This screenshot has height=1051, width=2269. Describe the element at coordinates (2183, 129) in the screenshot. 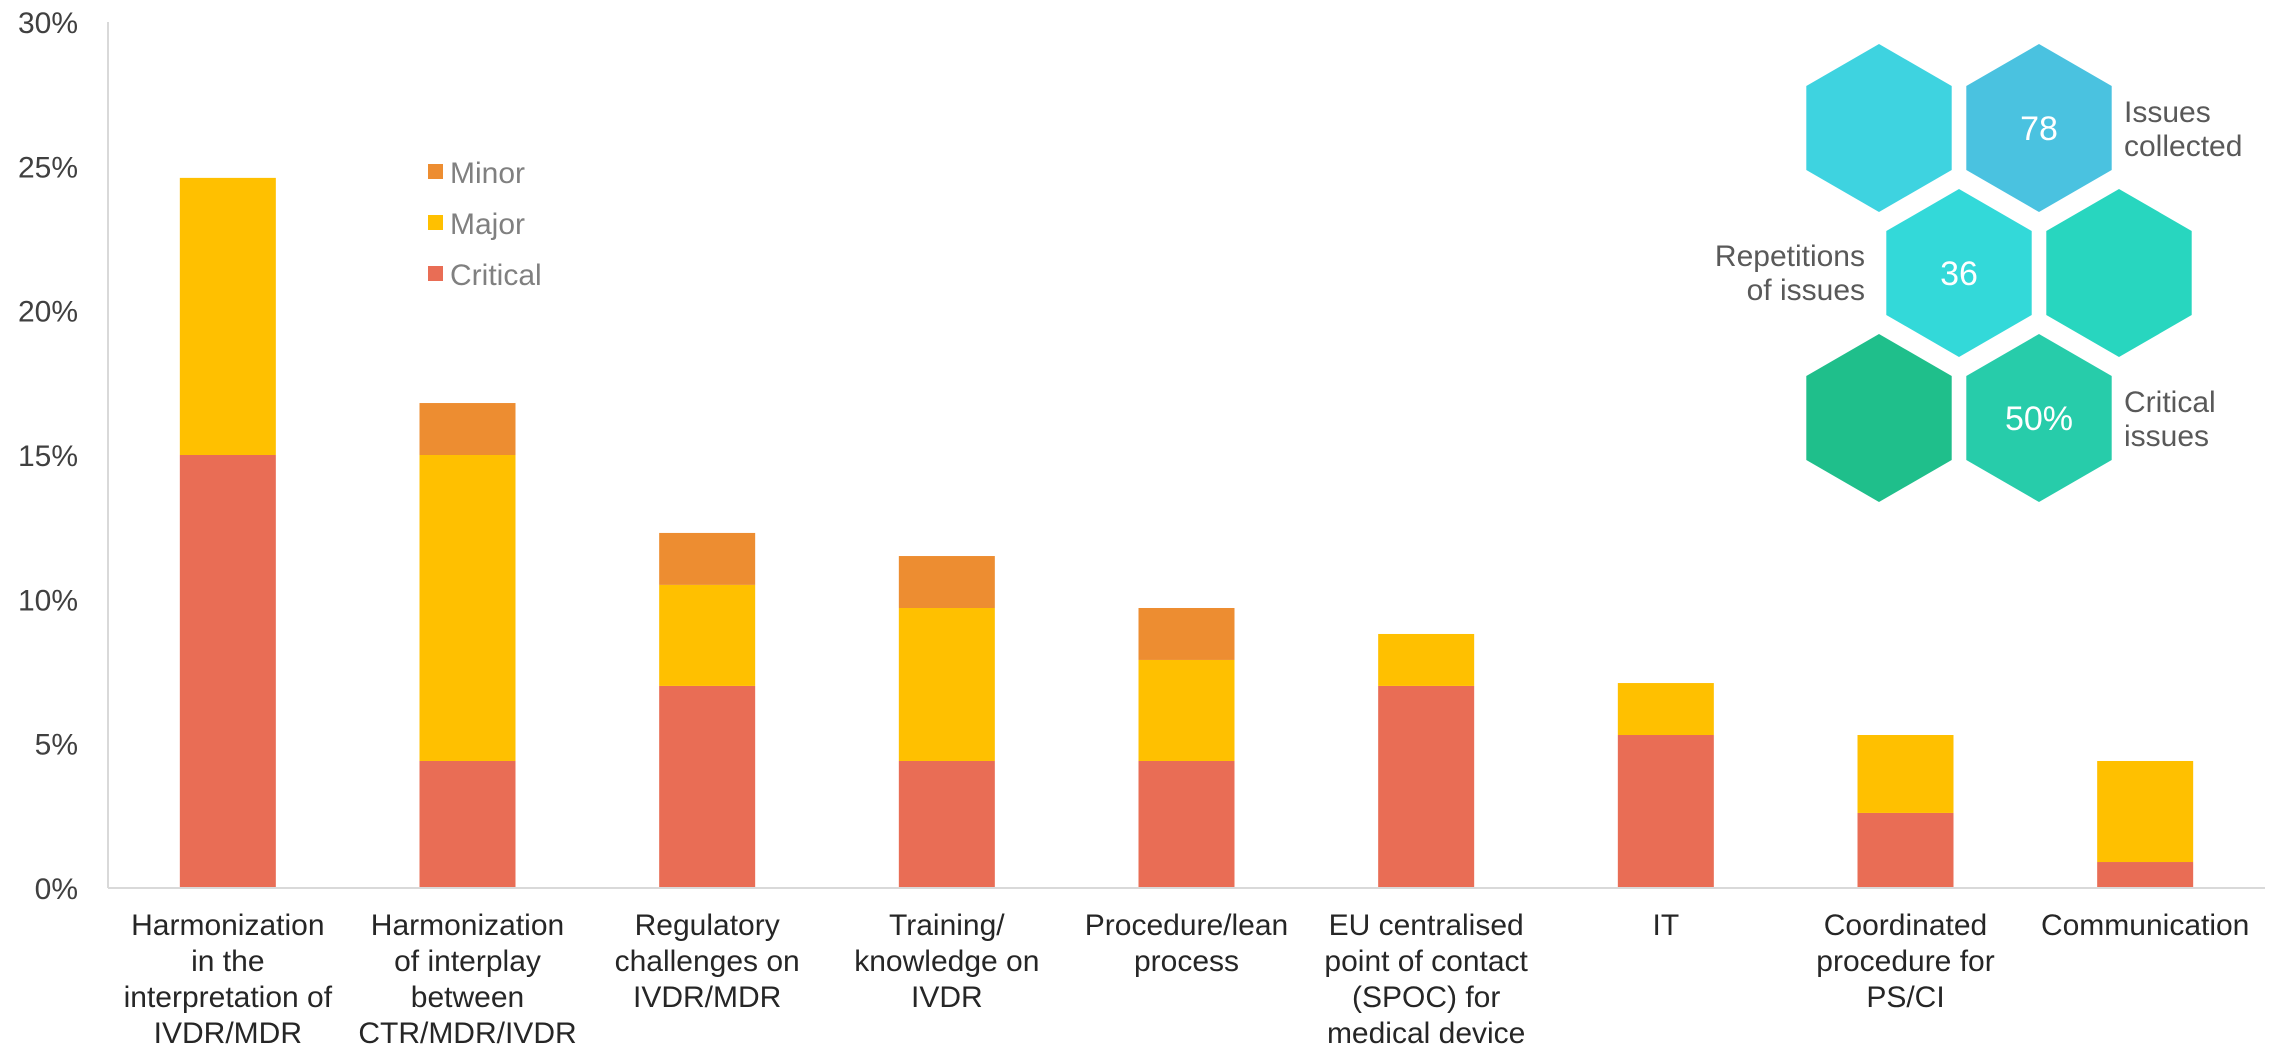

I see `hex-label: Issues collected` at that location.